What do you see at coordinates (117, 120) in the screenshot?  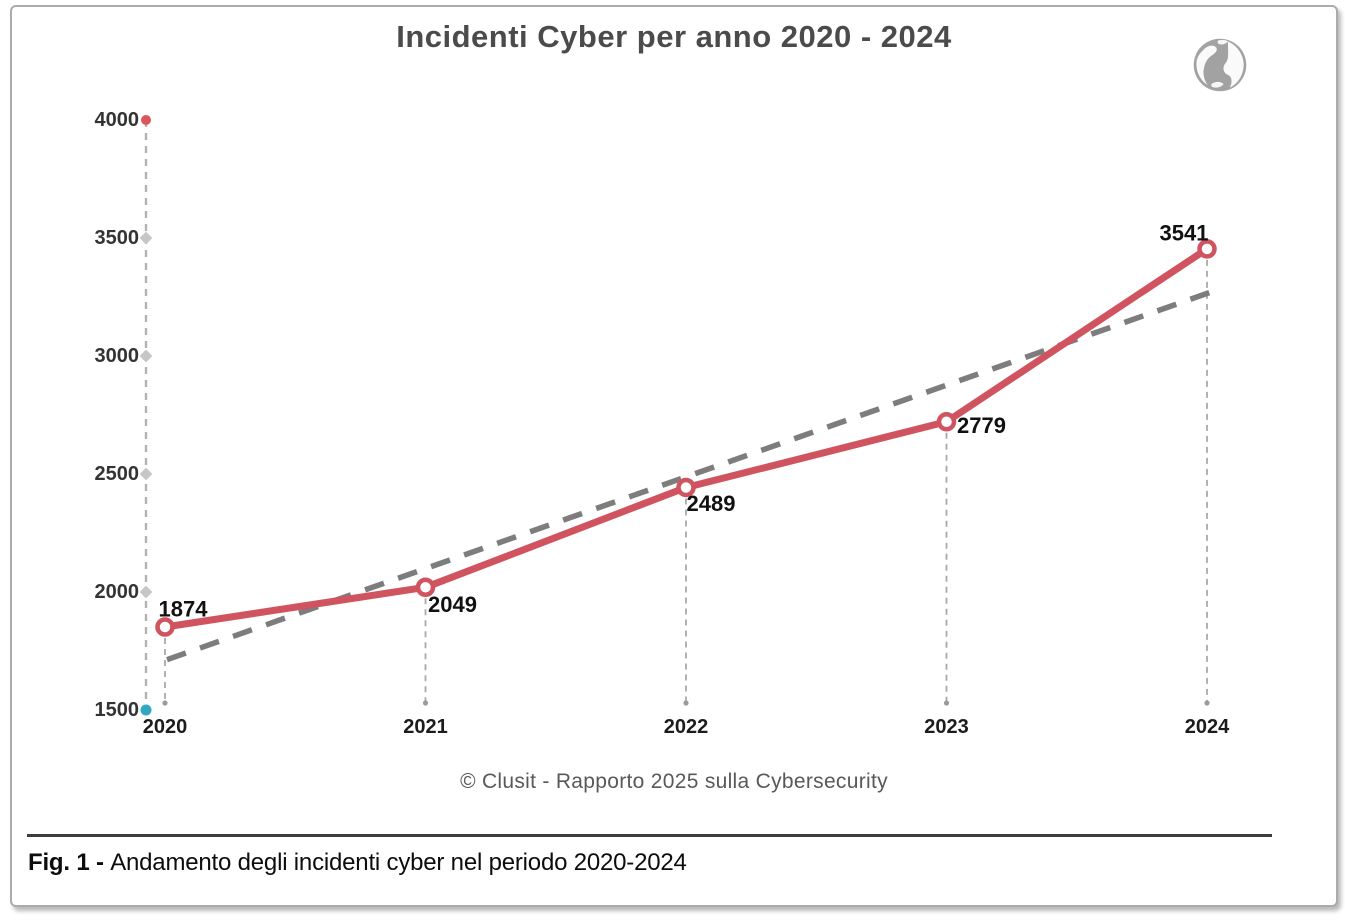 I see `y-tick-label-4000: 4000` at bounding box center [117, 120].